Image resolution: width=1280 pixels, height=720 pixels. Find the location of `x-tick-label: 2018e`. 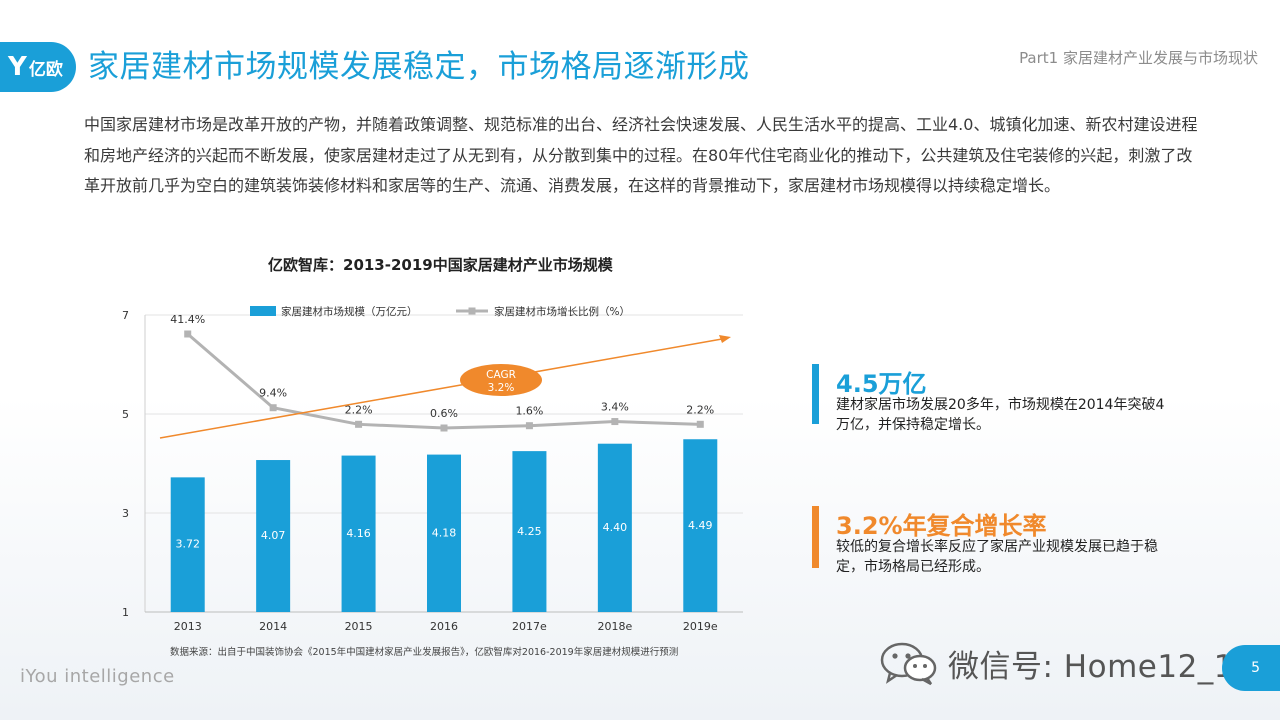

x-tick-label: 2018e is located at coordinates (614, 626).